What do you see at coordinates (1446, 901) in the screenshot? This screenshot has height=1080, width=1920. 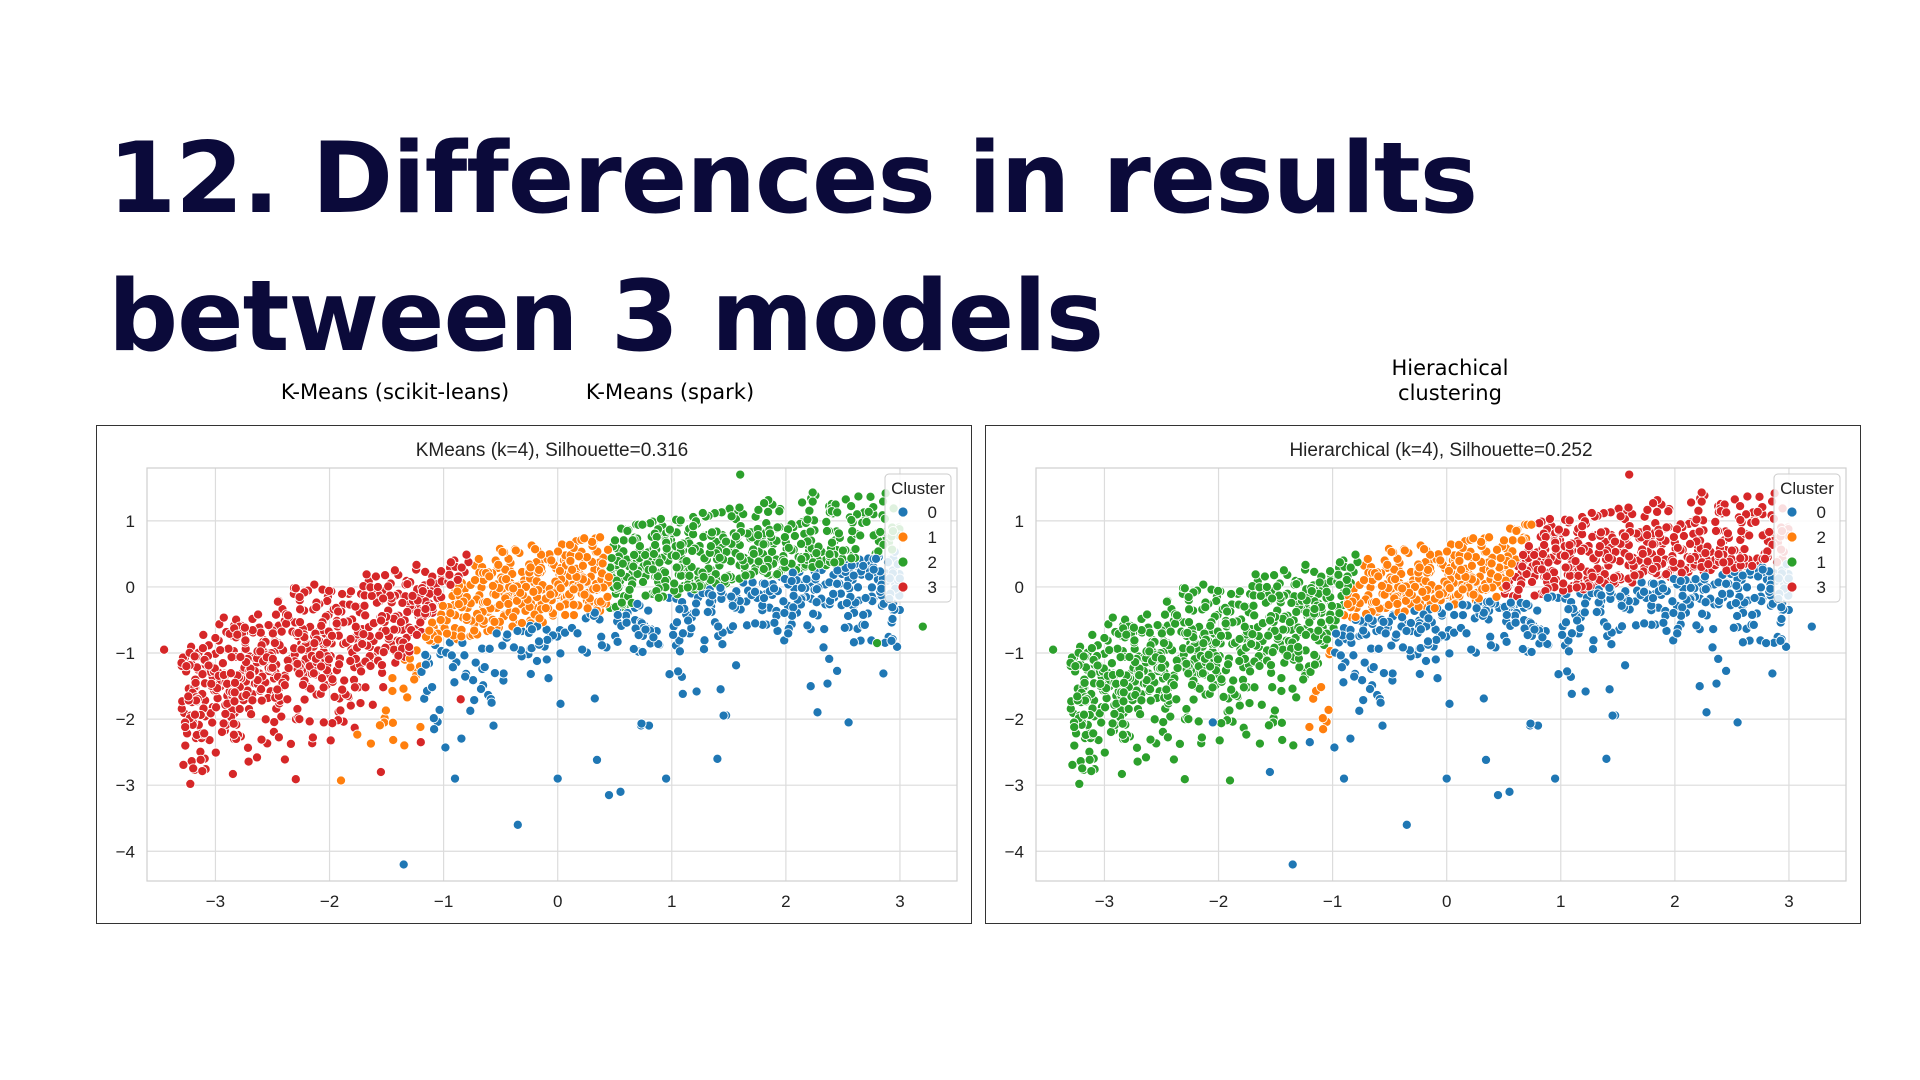 I see `hierarchical-xtick-label: 0` at bounding box center [1446, 901].